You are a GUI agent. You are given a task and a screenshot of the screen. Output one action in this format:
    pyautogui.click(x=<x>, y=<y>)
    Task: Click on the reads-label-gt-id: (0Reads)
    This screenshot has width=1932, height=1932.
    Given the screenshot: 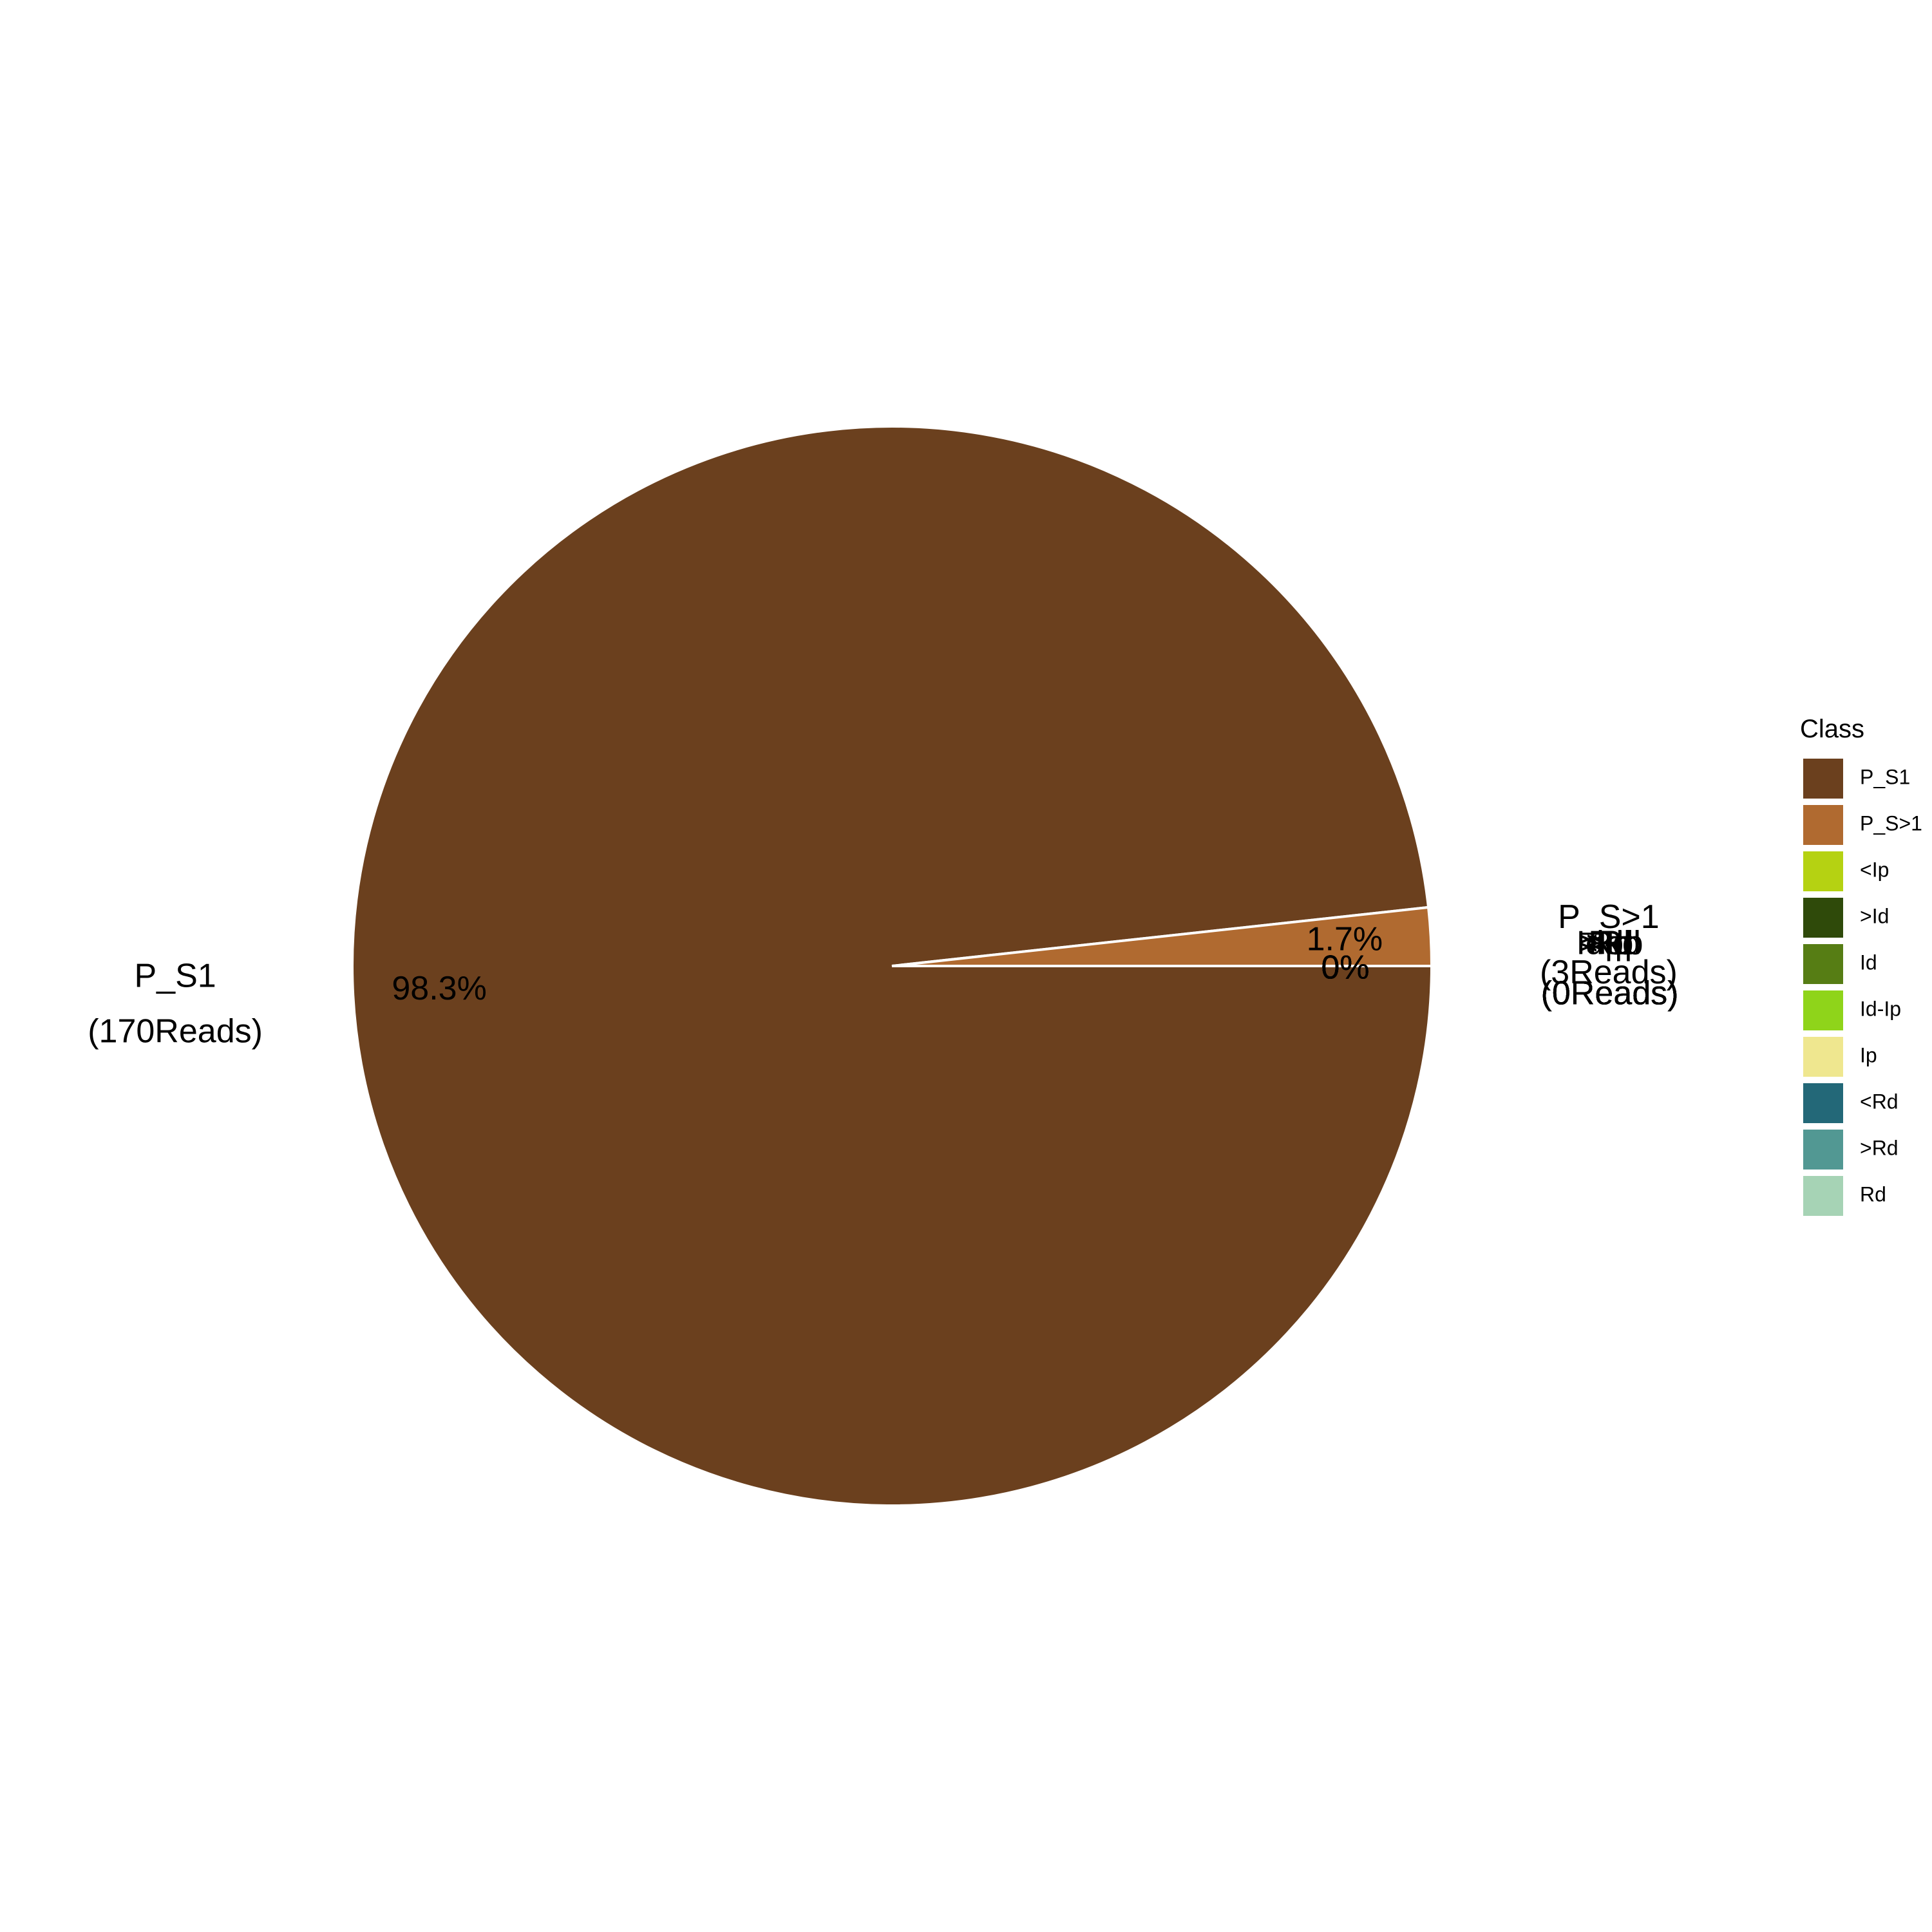 What is the action you would take?
    pyautogui.click(x=1610, y=994)
    